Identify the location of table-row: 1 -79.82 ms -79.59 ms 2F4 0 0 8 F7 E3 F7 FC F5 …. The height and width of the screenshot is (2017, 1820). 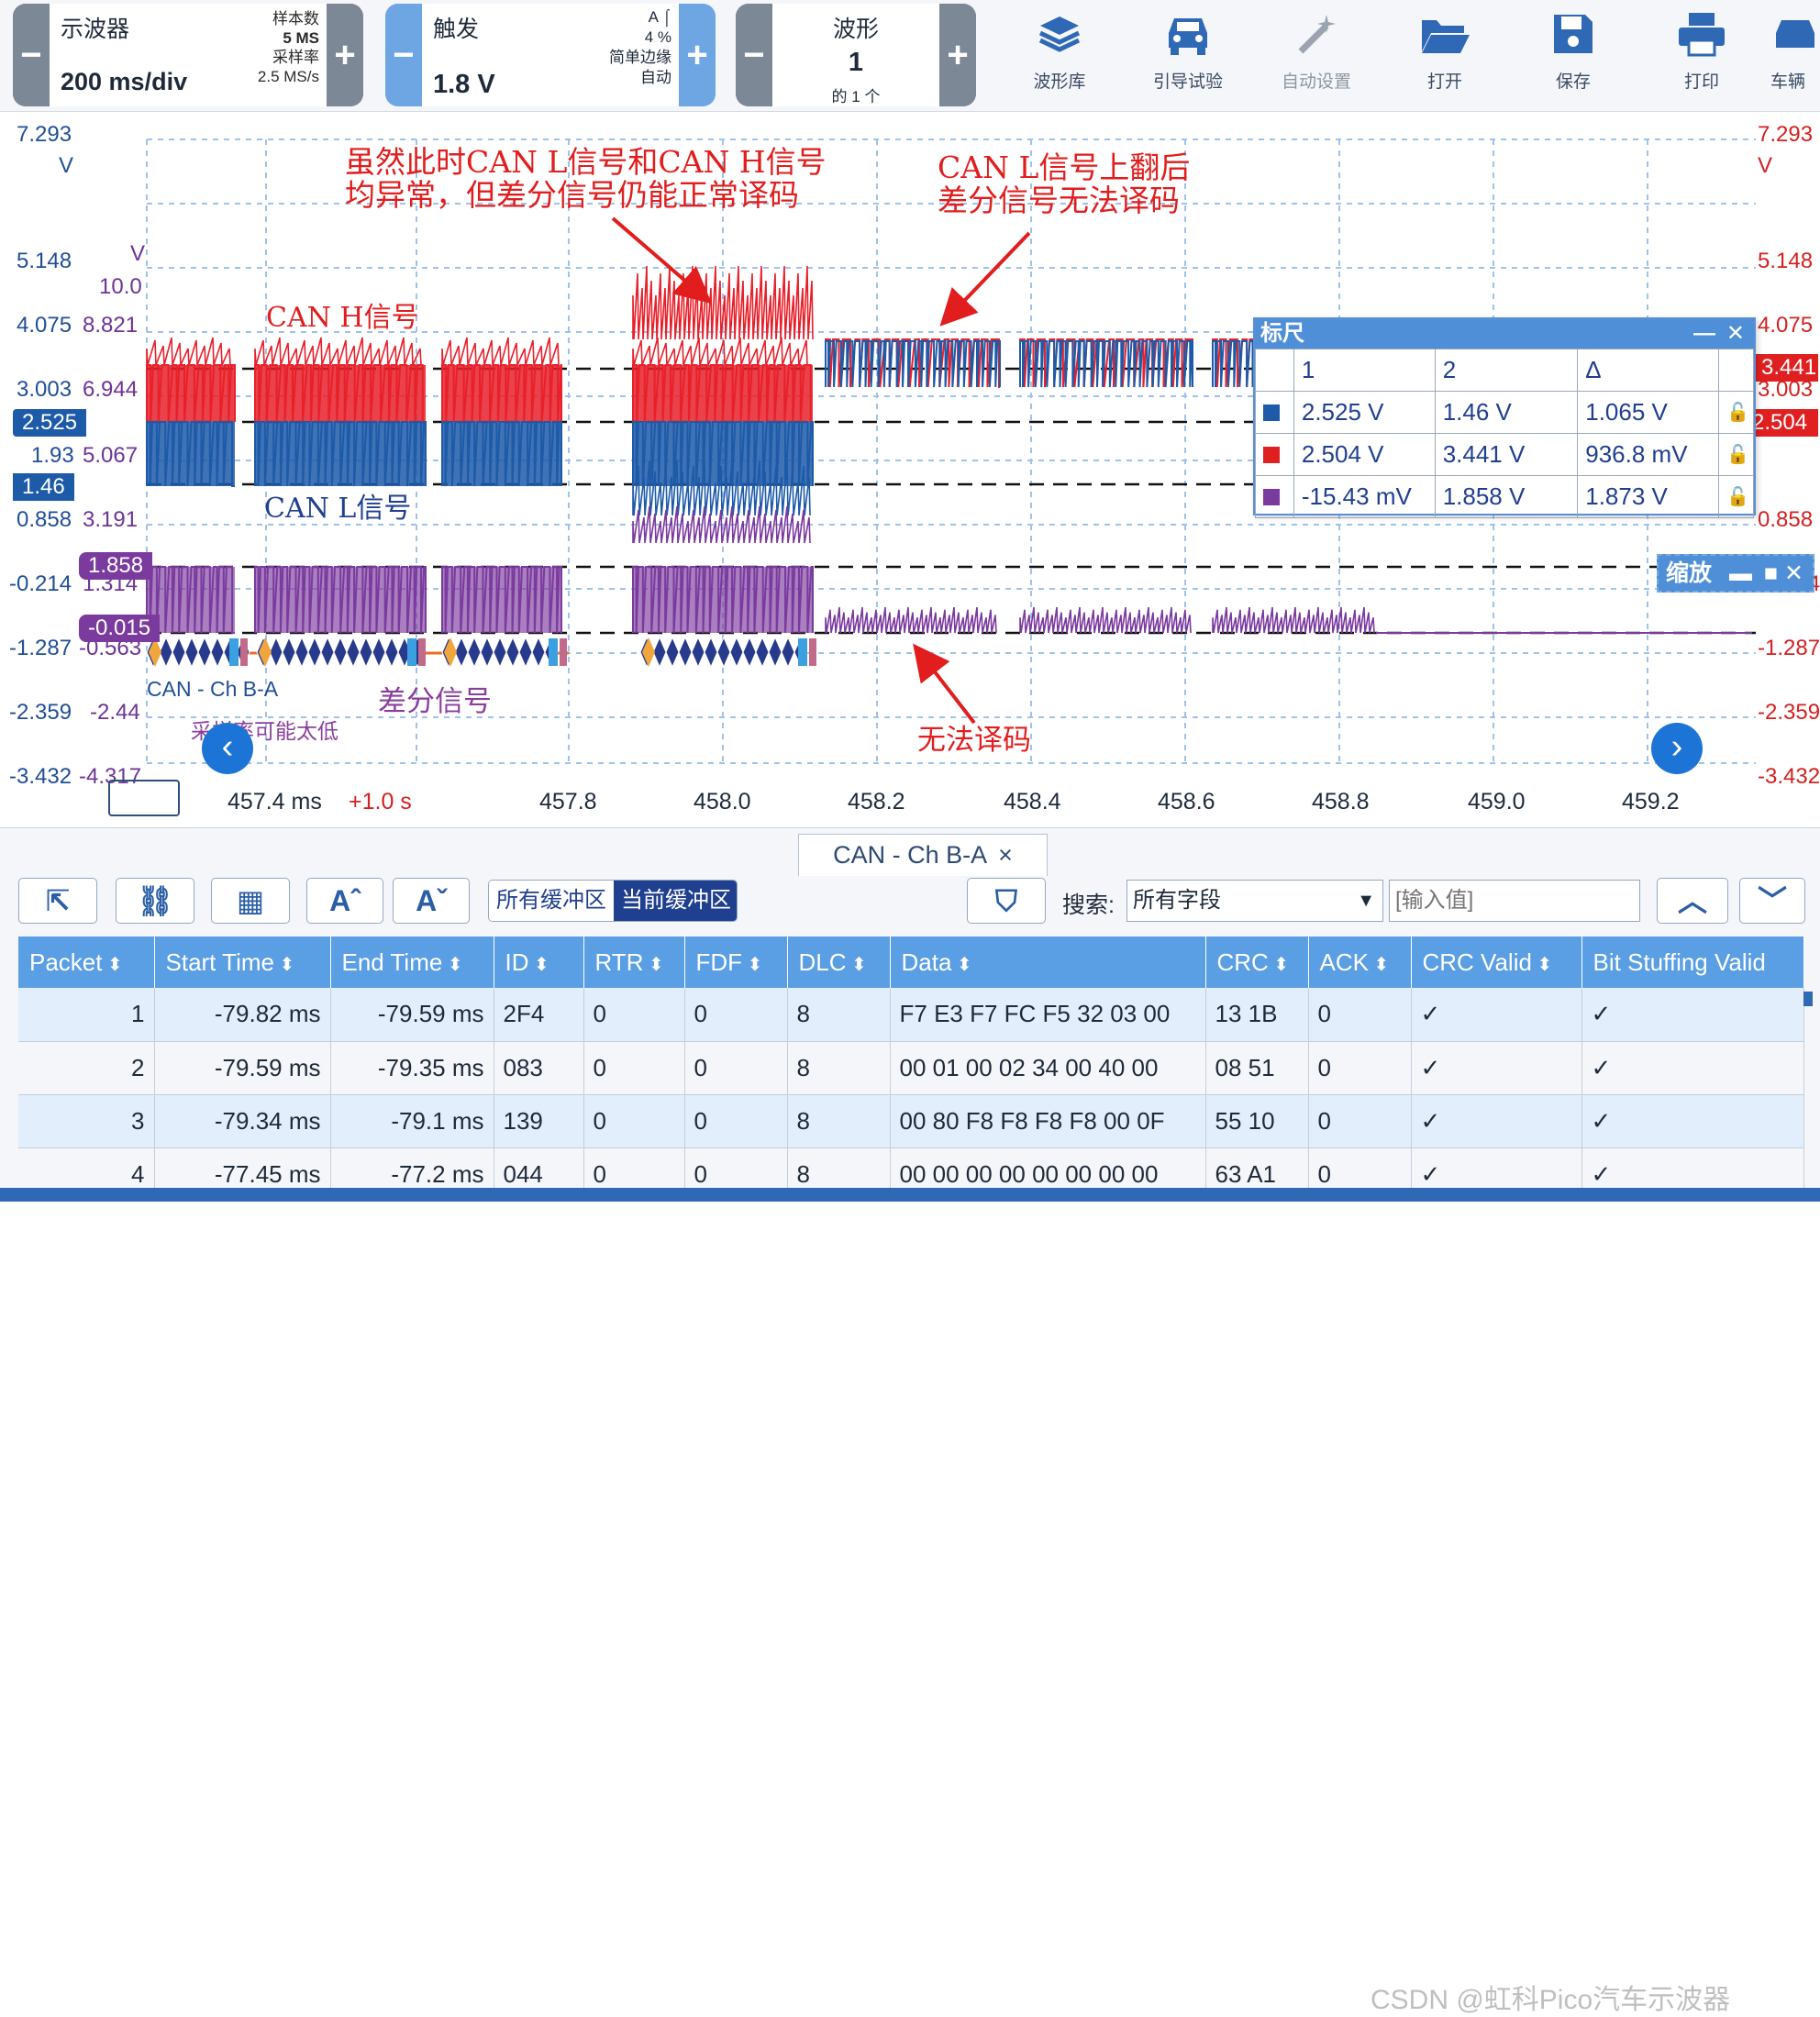
(911, 1015).